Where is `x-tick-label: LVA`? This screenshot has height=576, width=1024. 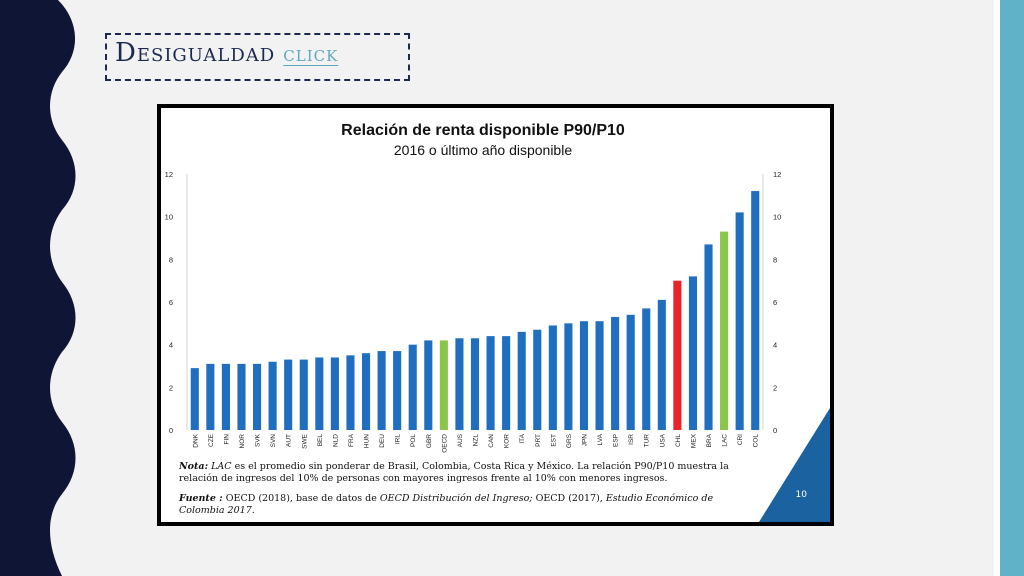 x-tick-label: LVA is located at coordinates (600, 439).